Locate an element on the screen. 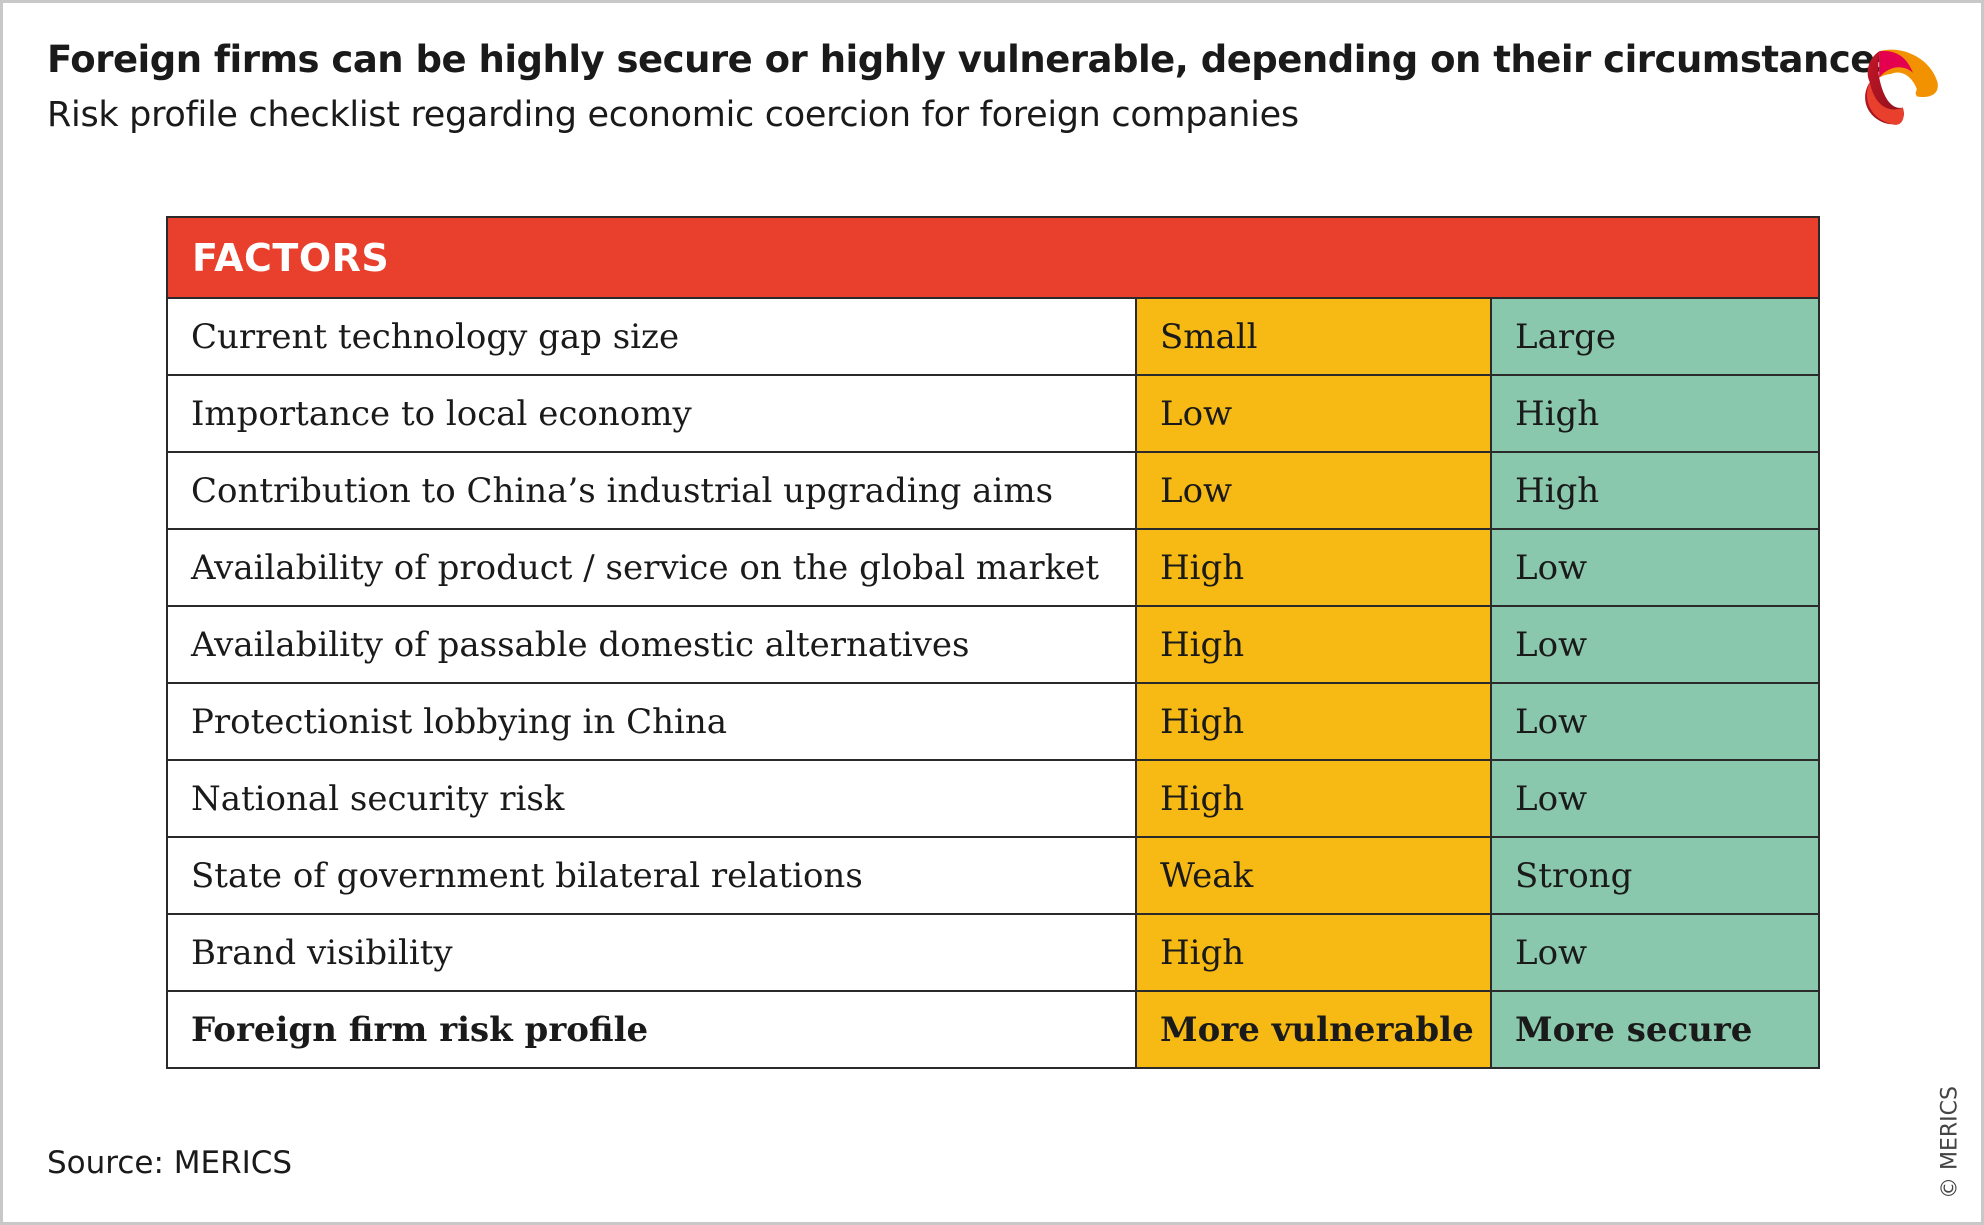 Image resolution: width=1984 pixels, height=1225 pixels. table-row: Protectionist lobbying in China High Low is located at coordinates (993, 721).